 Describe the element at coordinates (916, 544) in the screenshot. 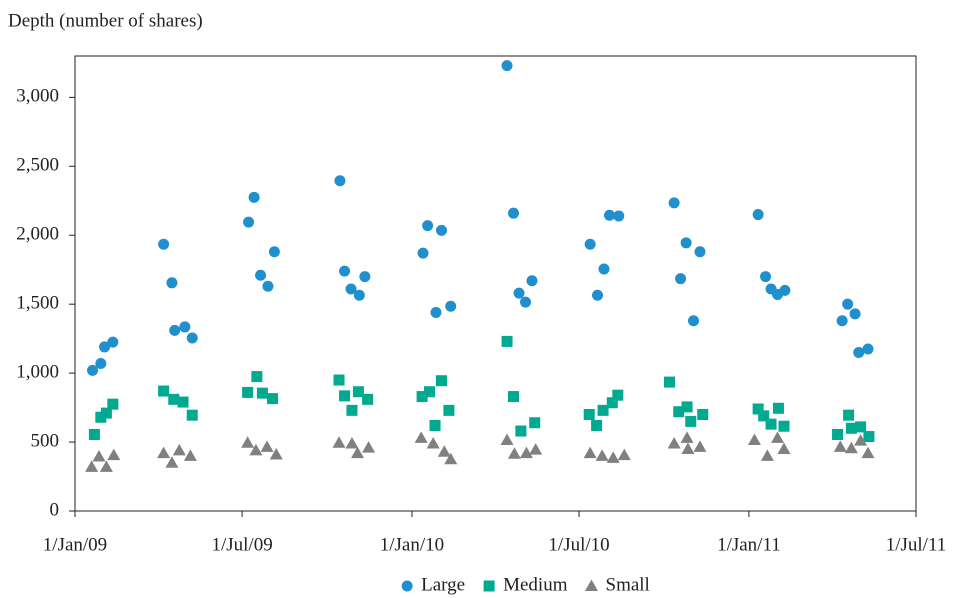

I see `x-tick-label: 1/Jul/11` at that location.